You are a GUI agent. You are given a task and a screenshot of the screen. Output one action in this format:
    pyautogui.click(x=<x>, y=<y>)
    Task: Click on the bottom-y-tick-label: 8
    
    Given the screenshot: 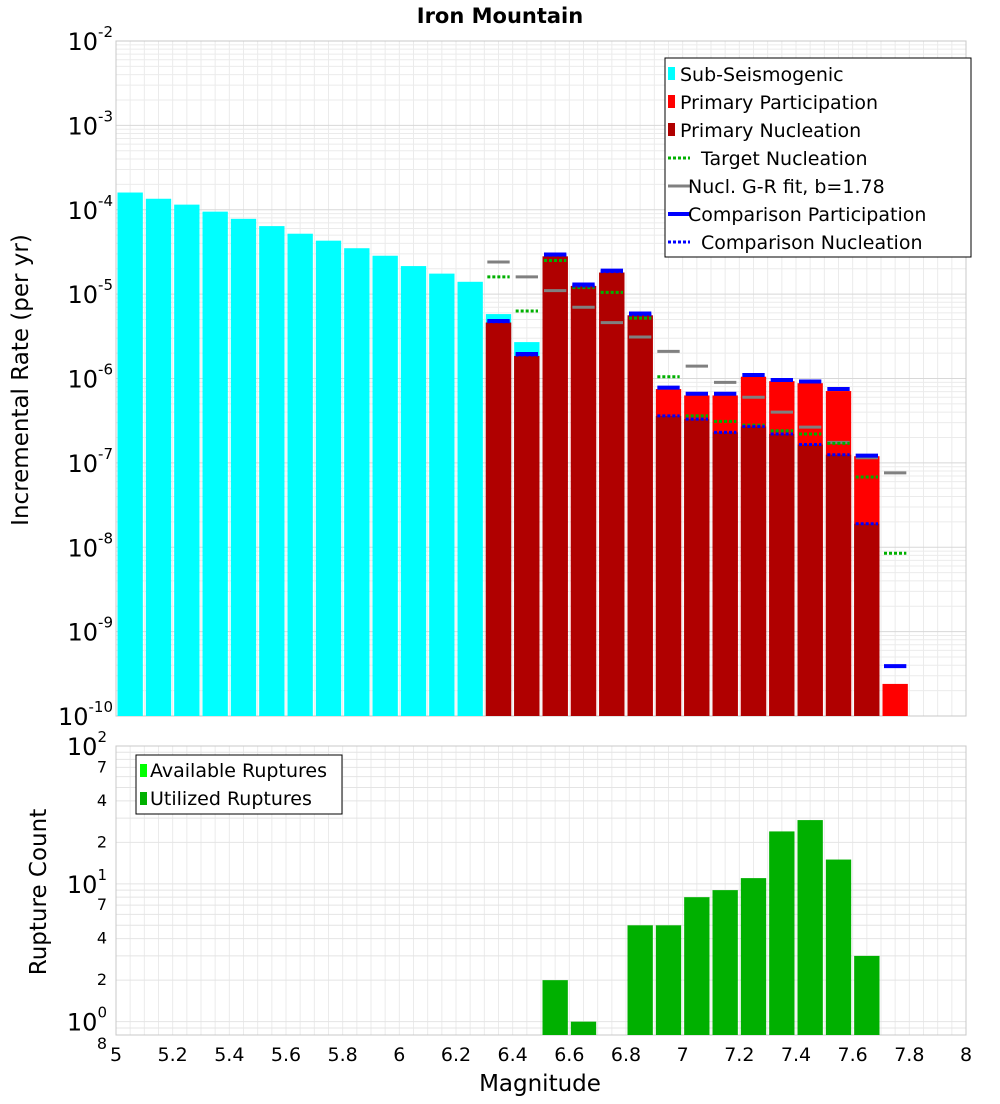 What is the action you would take?
    pyautogui.click(x=102, y=1043)
    